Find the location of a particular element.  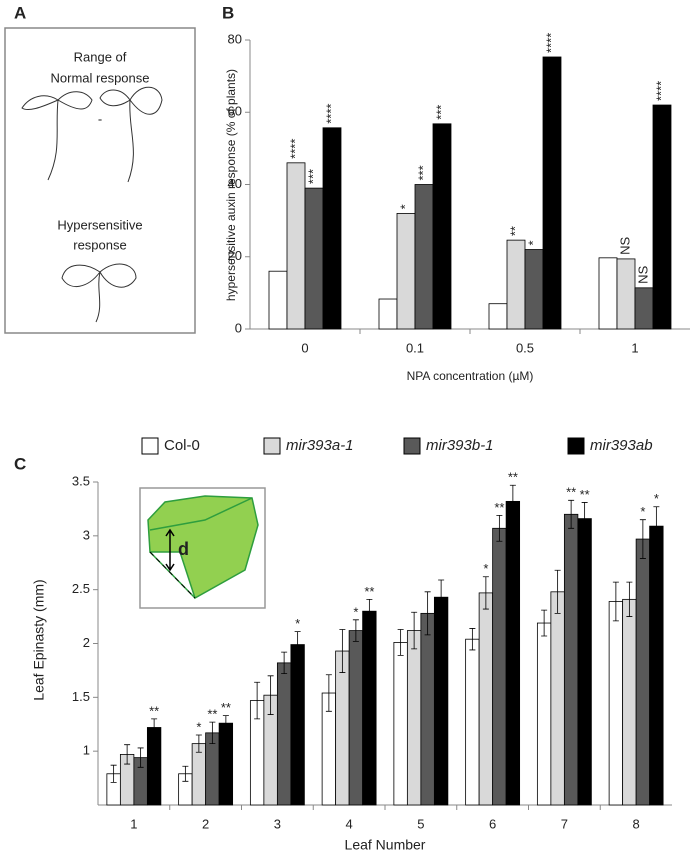

panel-label: C is located at coordinates (20, 463).